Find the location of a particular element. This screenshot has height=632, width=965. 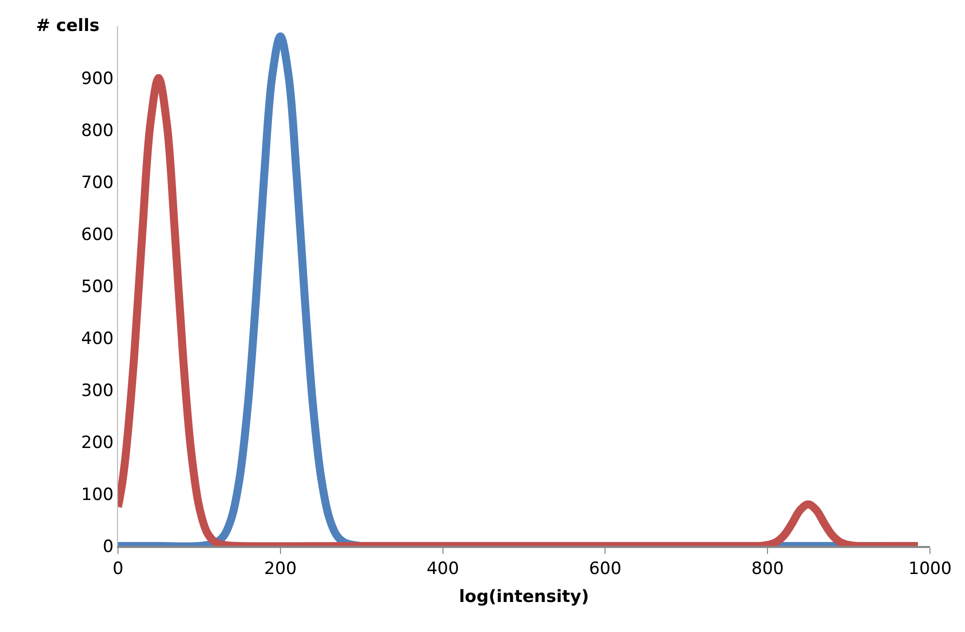

y-tick-label: 800 is located at coordinates (97, 130).